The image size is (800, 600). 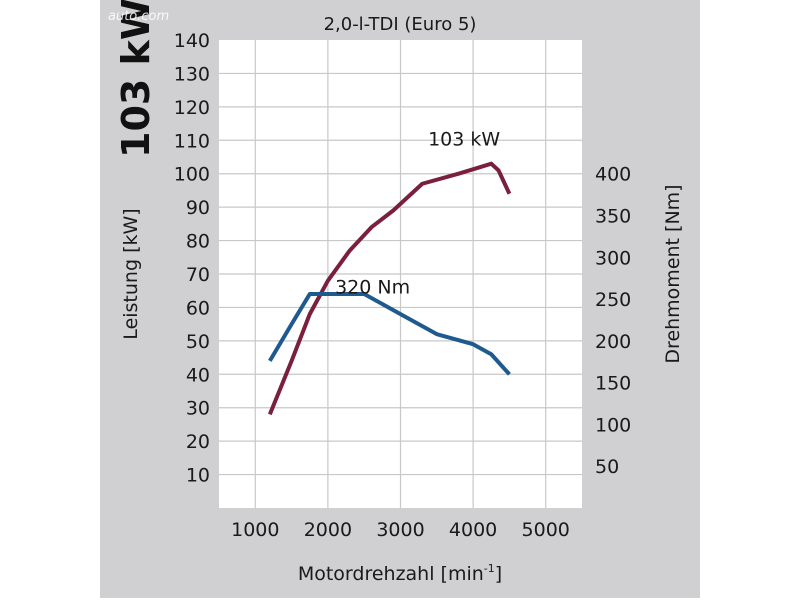 I want to click on y-left-tick-label: 140, so click(x=192, y=41).